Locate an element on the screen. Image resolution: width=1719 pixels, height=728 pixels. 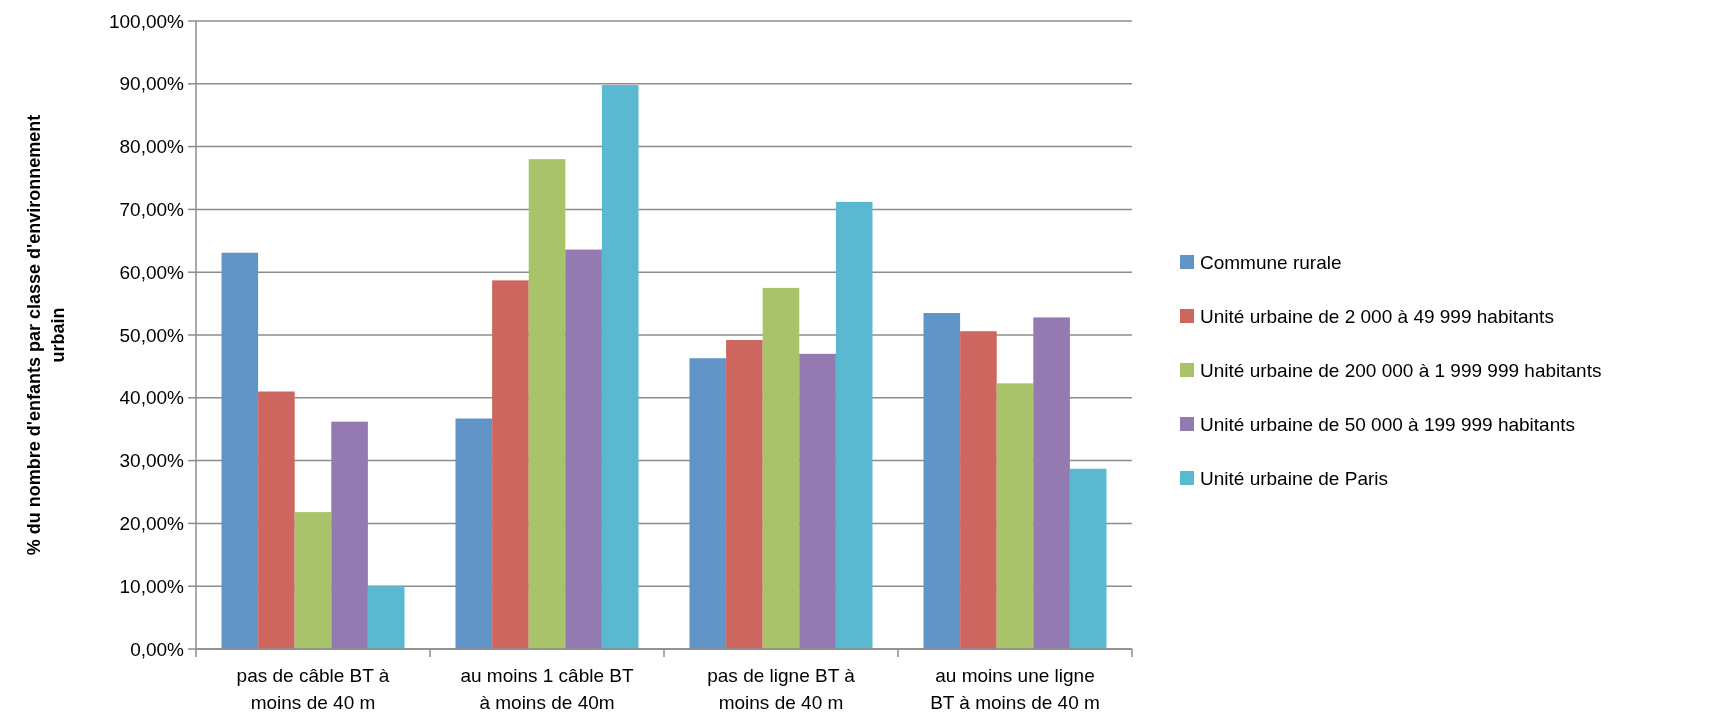
y-tick-label: 10,00% is located at coordinates (152, 586).